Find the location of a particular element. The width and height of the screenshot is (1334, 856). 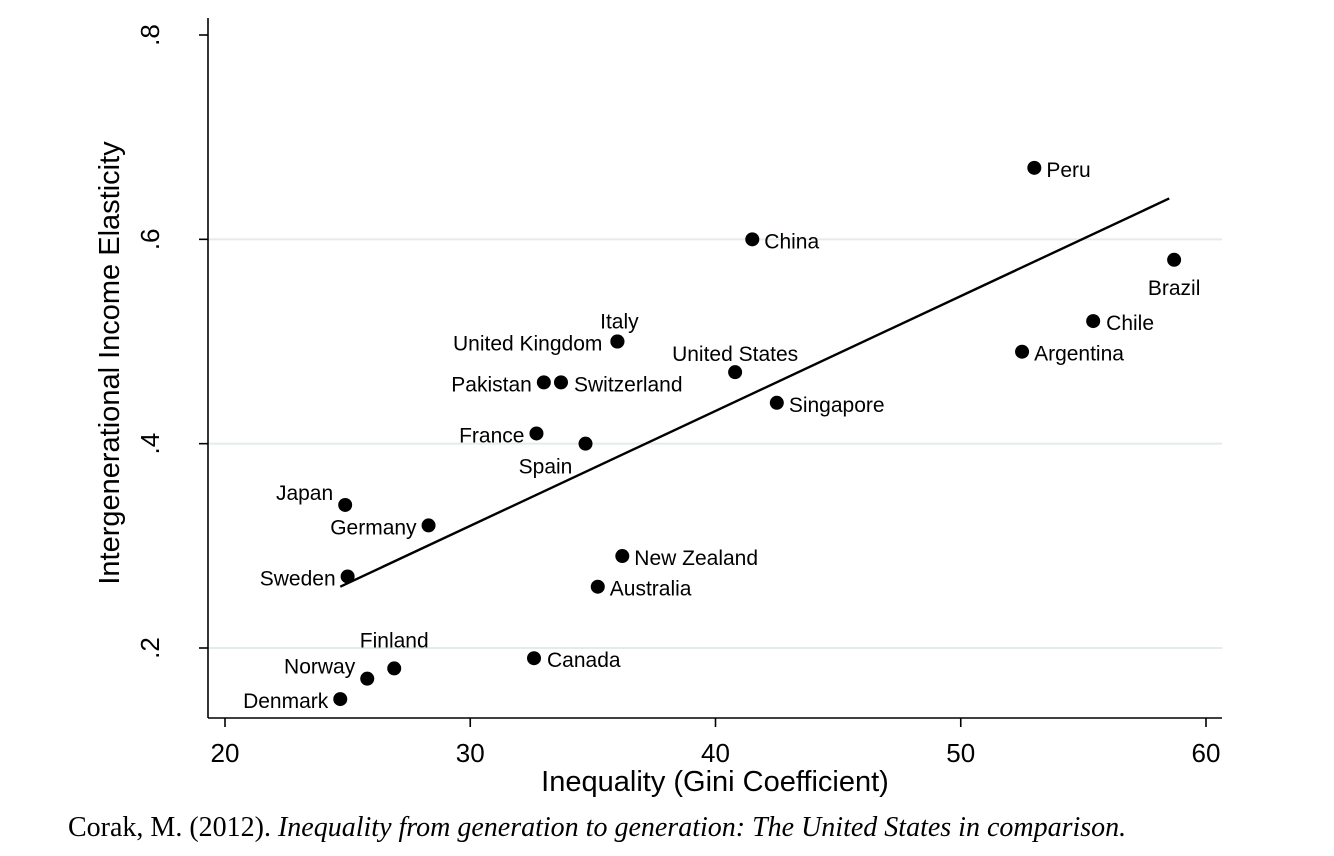

point-label-new-zealand: New Zealand is located at coordinates (696, 558).